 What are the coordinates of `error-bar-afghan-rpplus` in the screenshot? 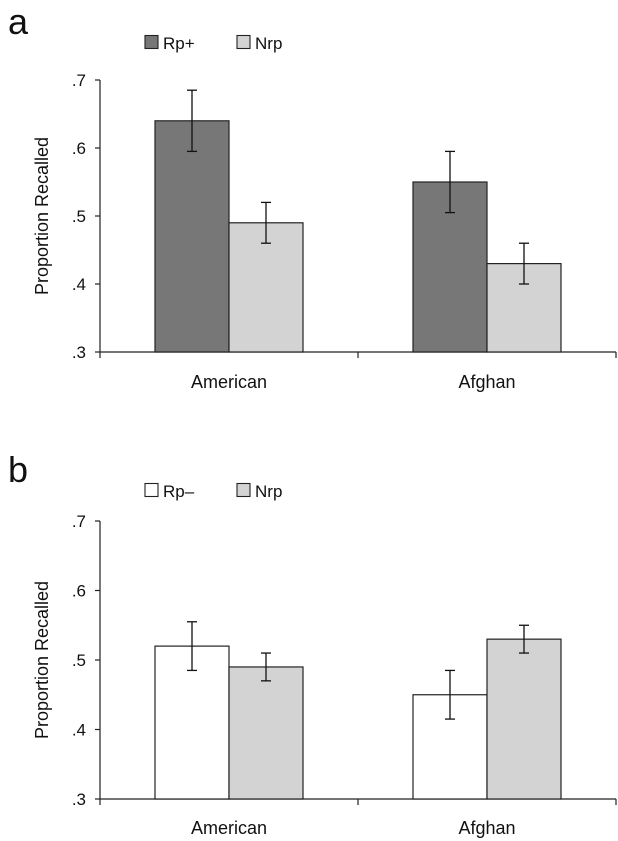 It's located at (450, 182).